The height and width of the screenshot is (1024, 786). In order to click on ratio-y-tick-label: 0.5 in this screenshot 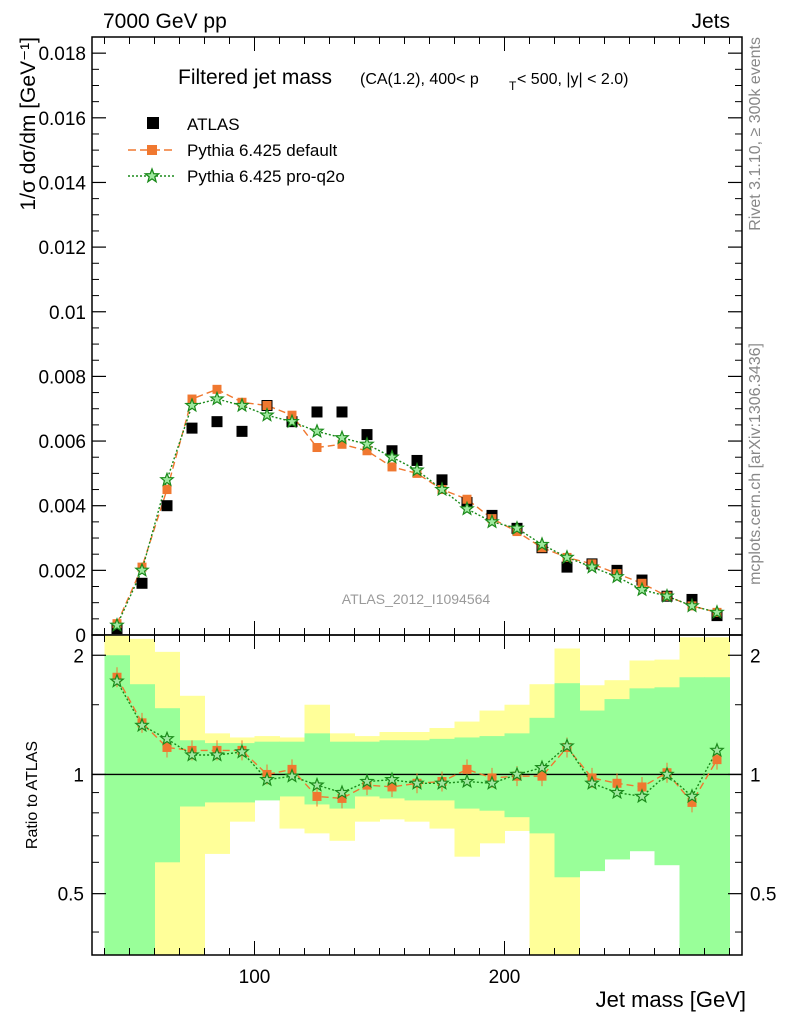, I will do `click(71, 895)`.